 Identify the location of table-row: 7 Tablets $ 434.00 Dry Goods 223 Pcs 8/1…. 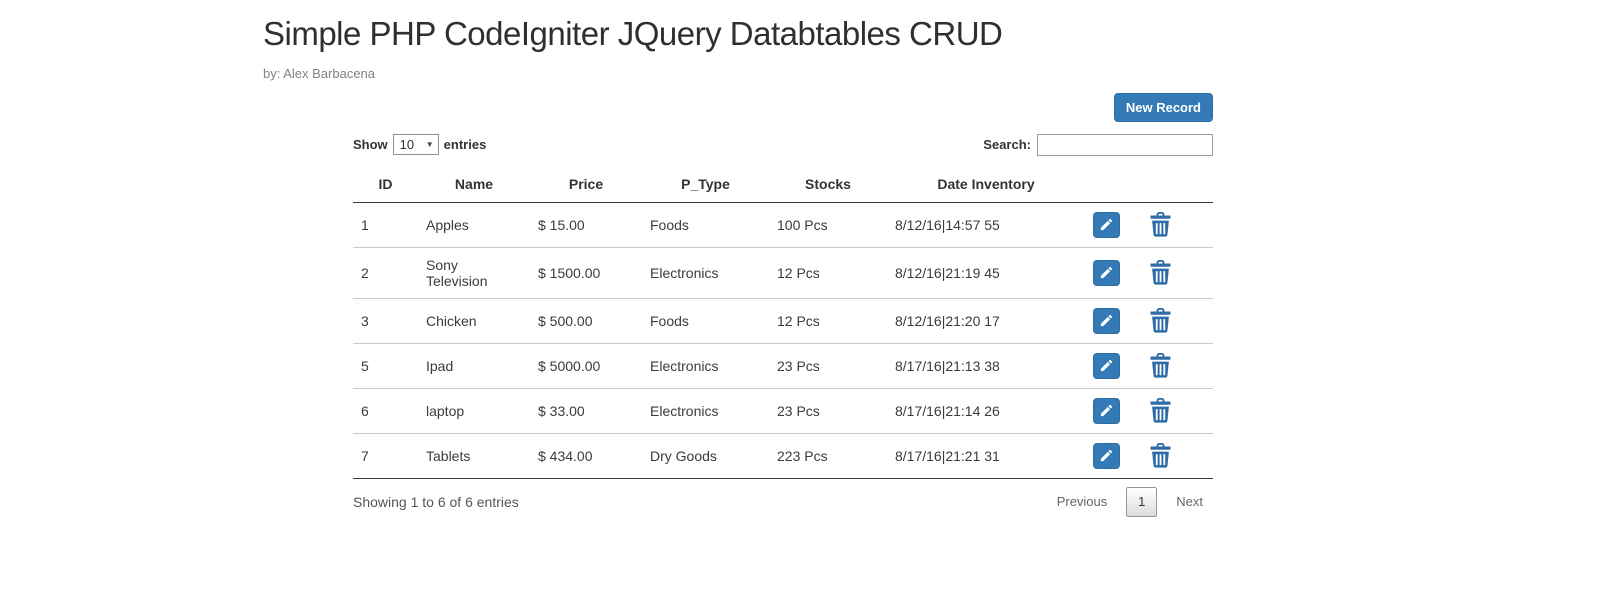
(783, 456).